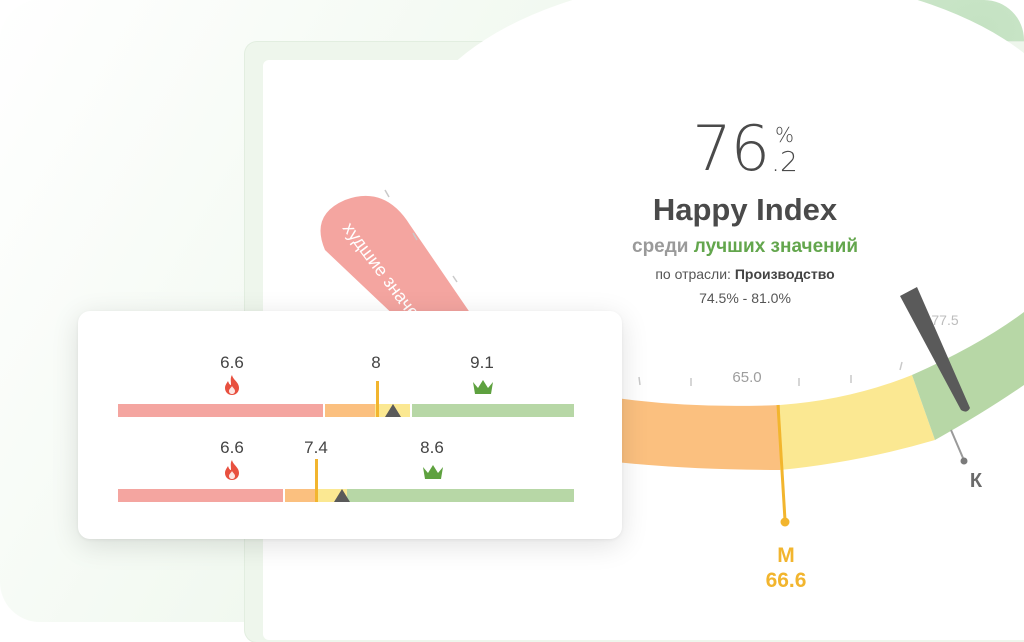 Image resolution: width=1024 pixels, height=642 pixels. I want to click on marker-m, so click(783, 465).